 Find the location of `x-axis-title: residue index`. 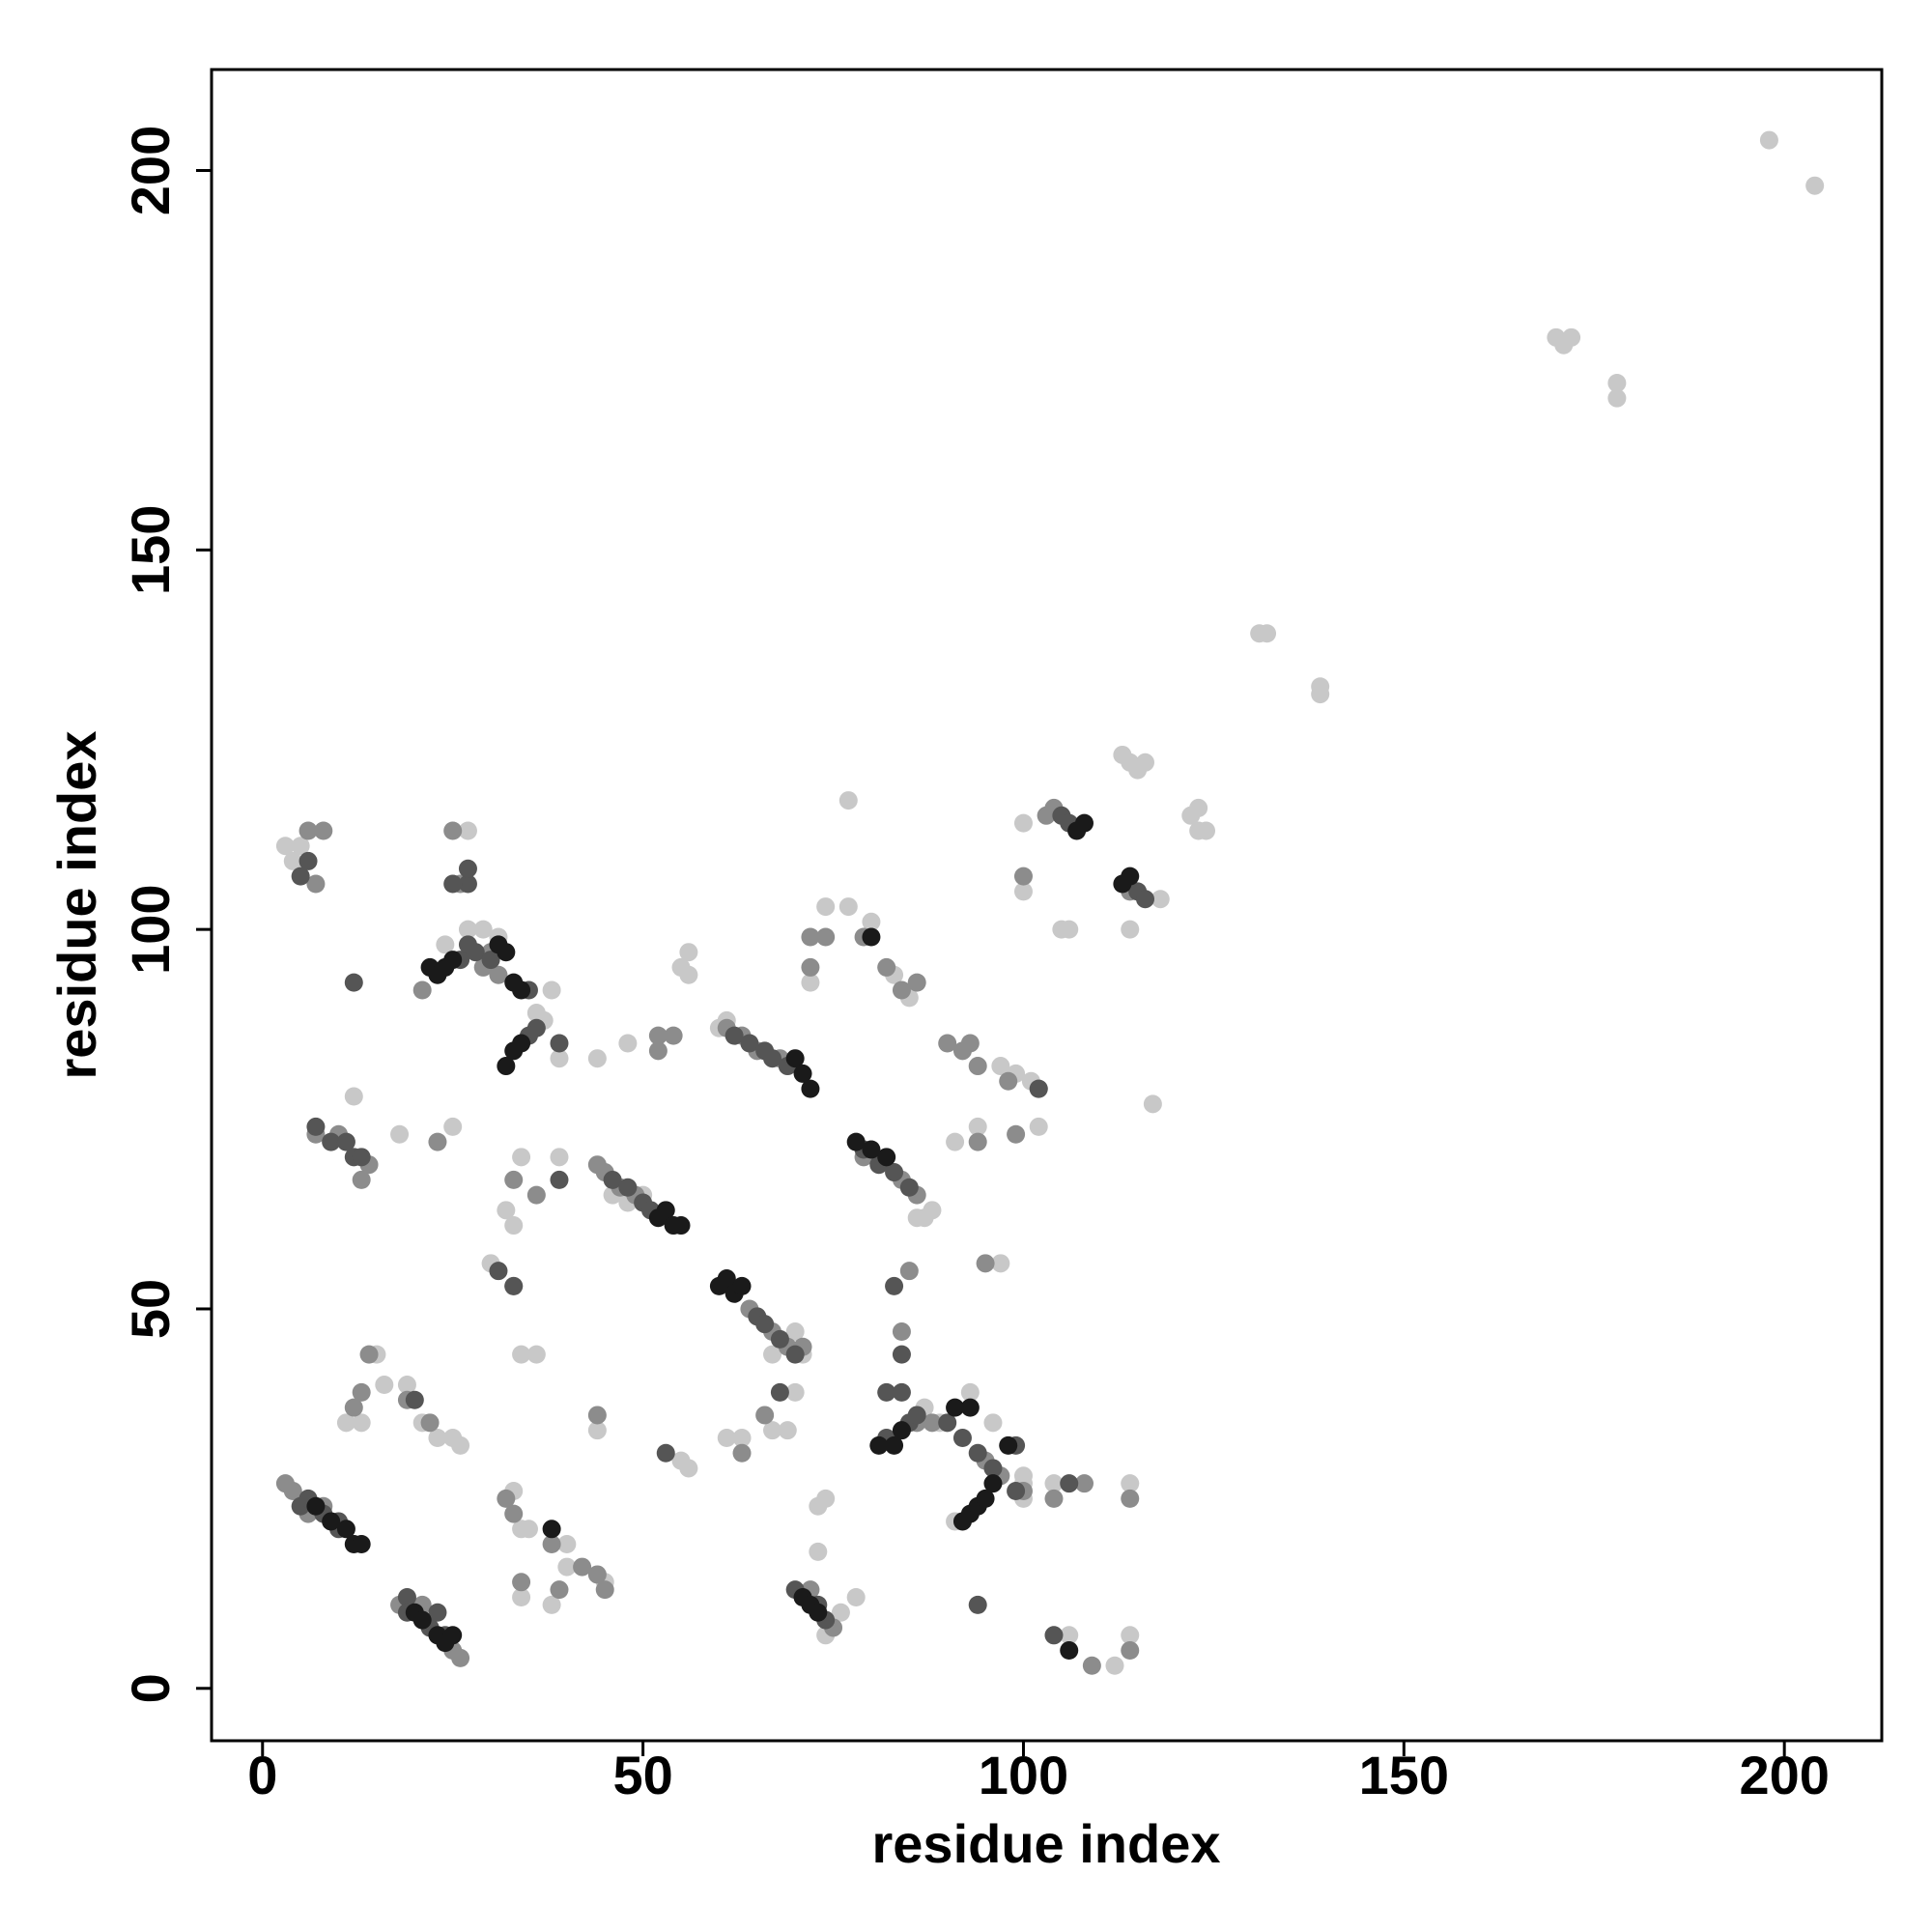

x-axis-title: residue index is located at coordinates (1045, 1843).